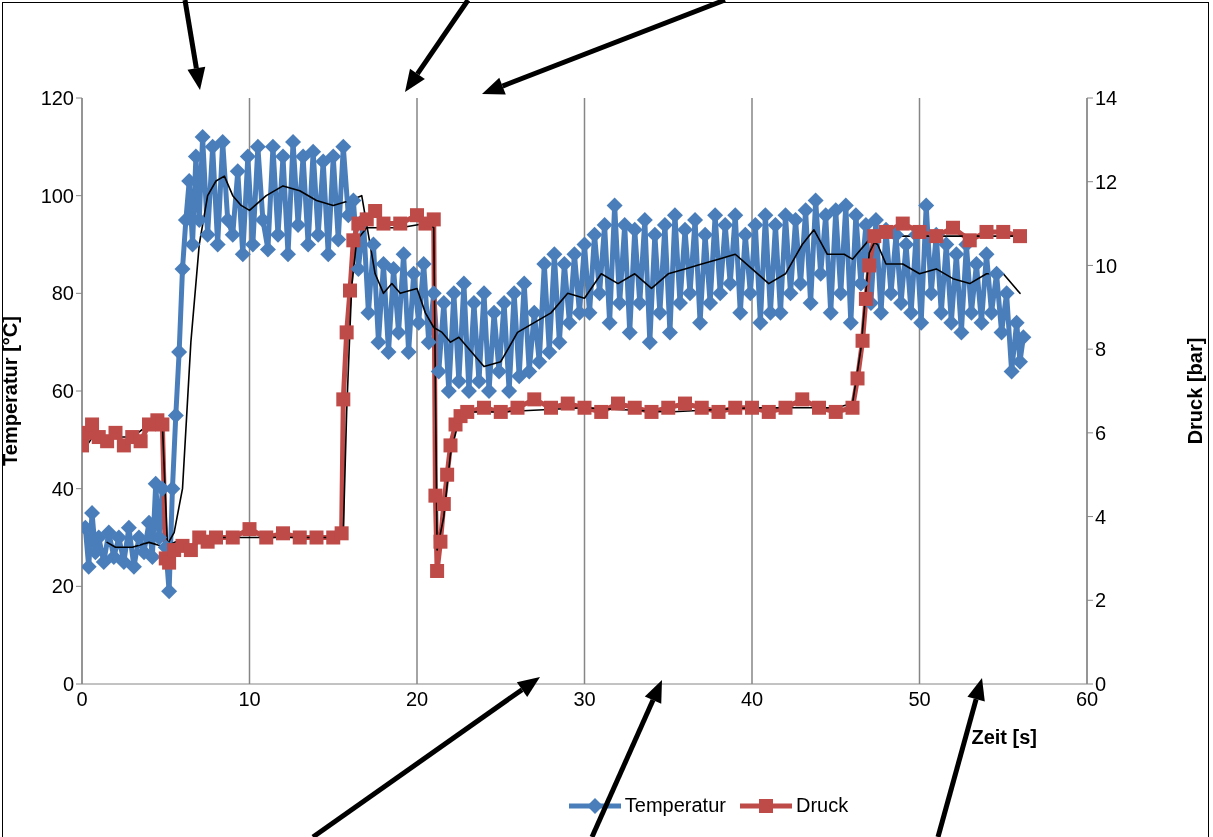  I want to click on y2-tick-label: 2, so click(1101, 600).